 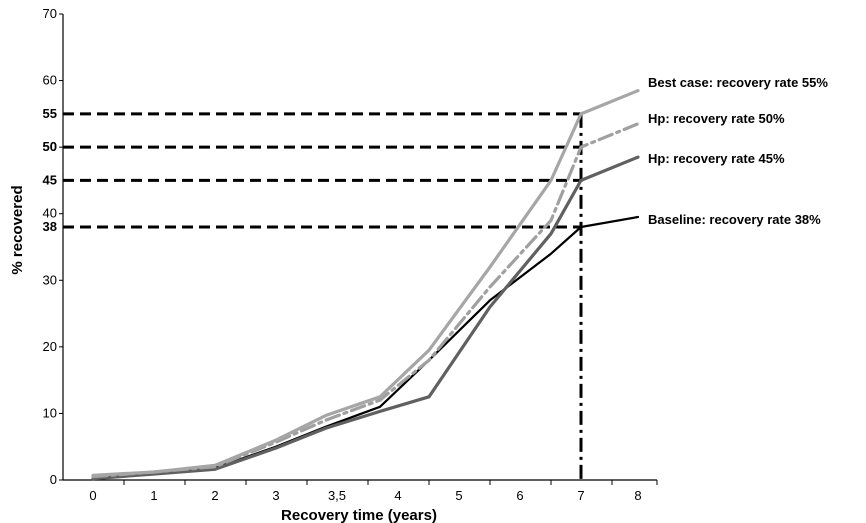 I want to click on series-label: Hp: recovery rate 45%, so click(x=716, y=158).